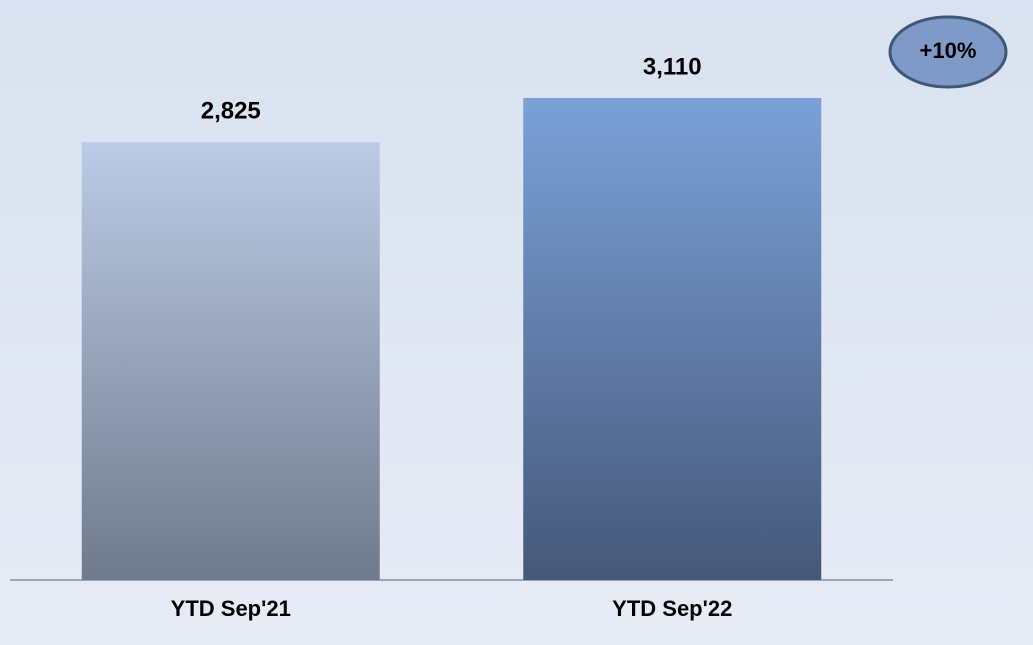 The image size is (1033, 645). Describe the element at coordinates (672, 66) in the screenshot. I see `value-label: 3,110` at that location.